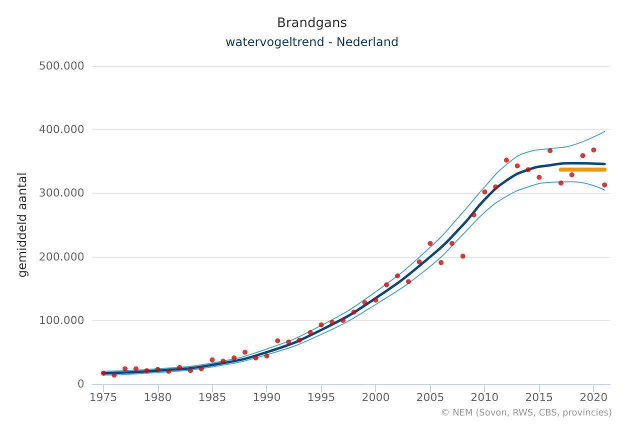  What do you see at coordinates (376, 397) in the screenshot?
I see `x-tick-label: 2000` at bounding box center [376, 397].